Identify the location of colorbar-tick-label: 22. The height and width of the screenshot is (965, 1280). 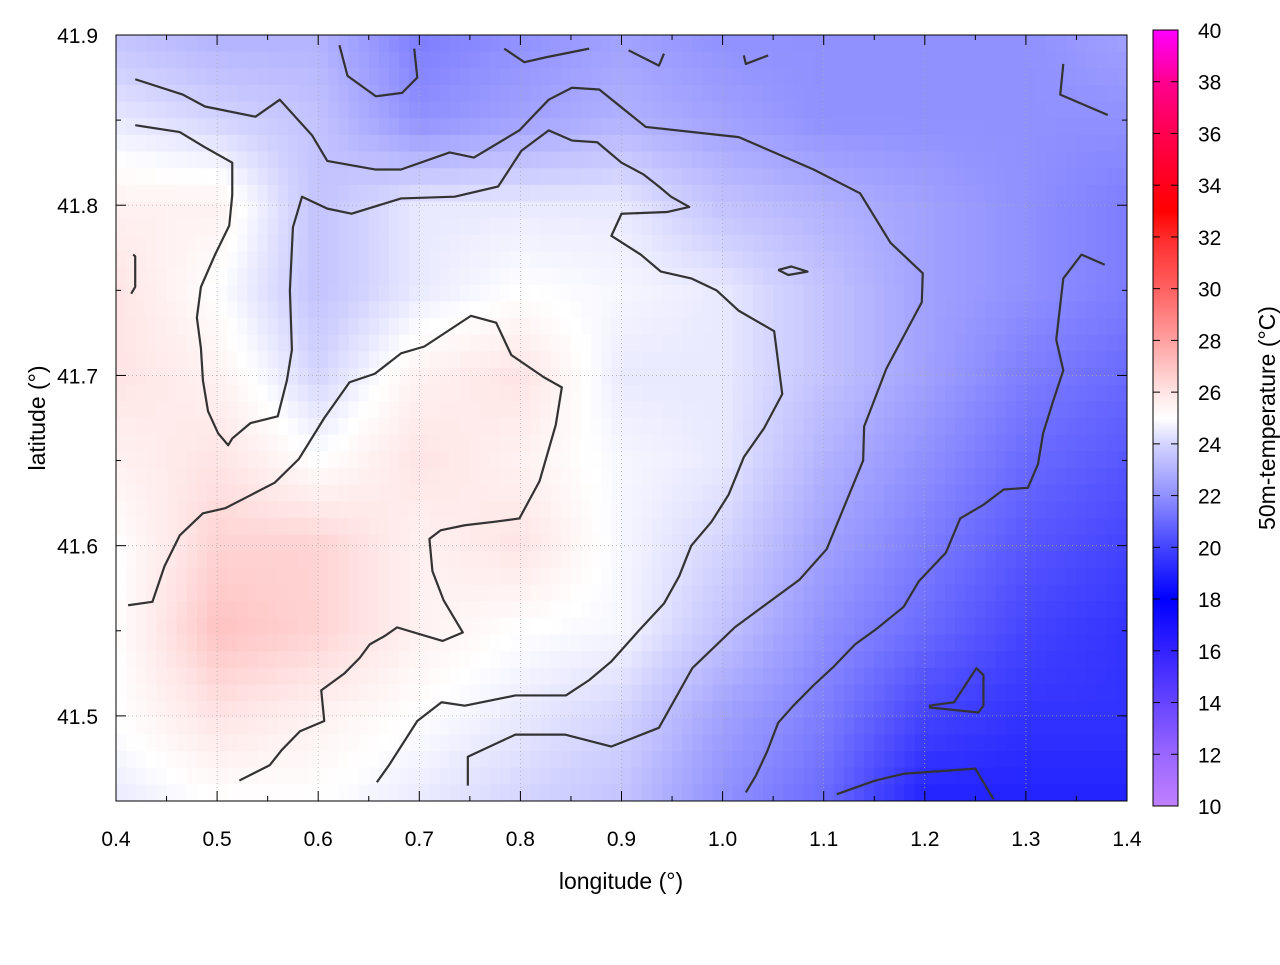
(1209, 497).